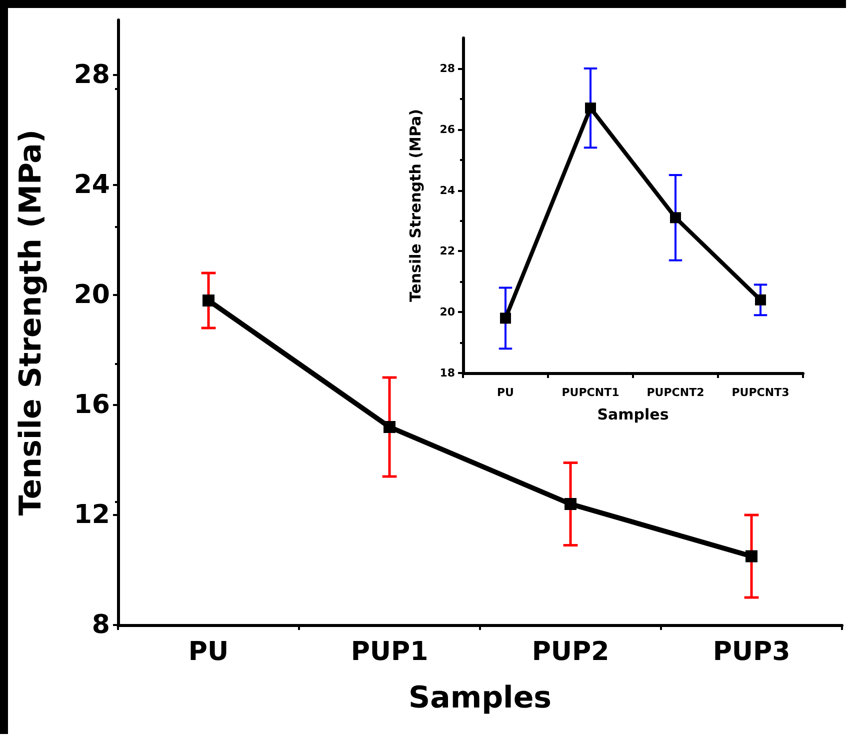 The width and height of the screenshot is (850, 738). What do you see at coordinates (92, 405) in the screenshot?
I see `y-tick-label: 16` at bounding box center [92, 405].